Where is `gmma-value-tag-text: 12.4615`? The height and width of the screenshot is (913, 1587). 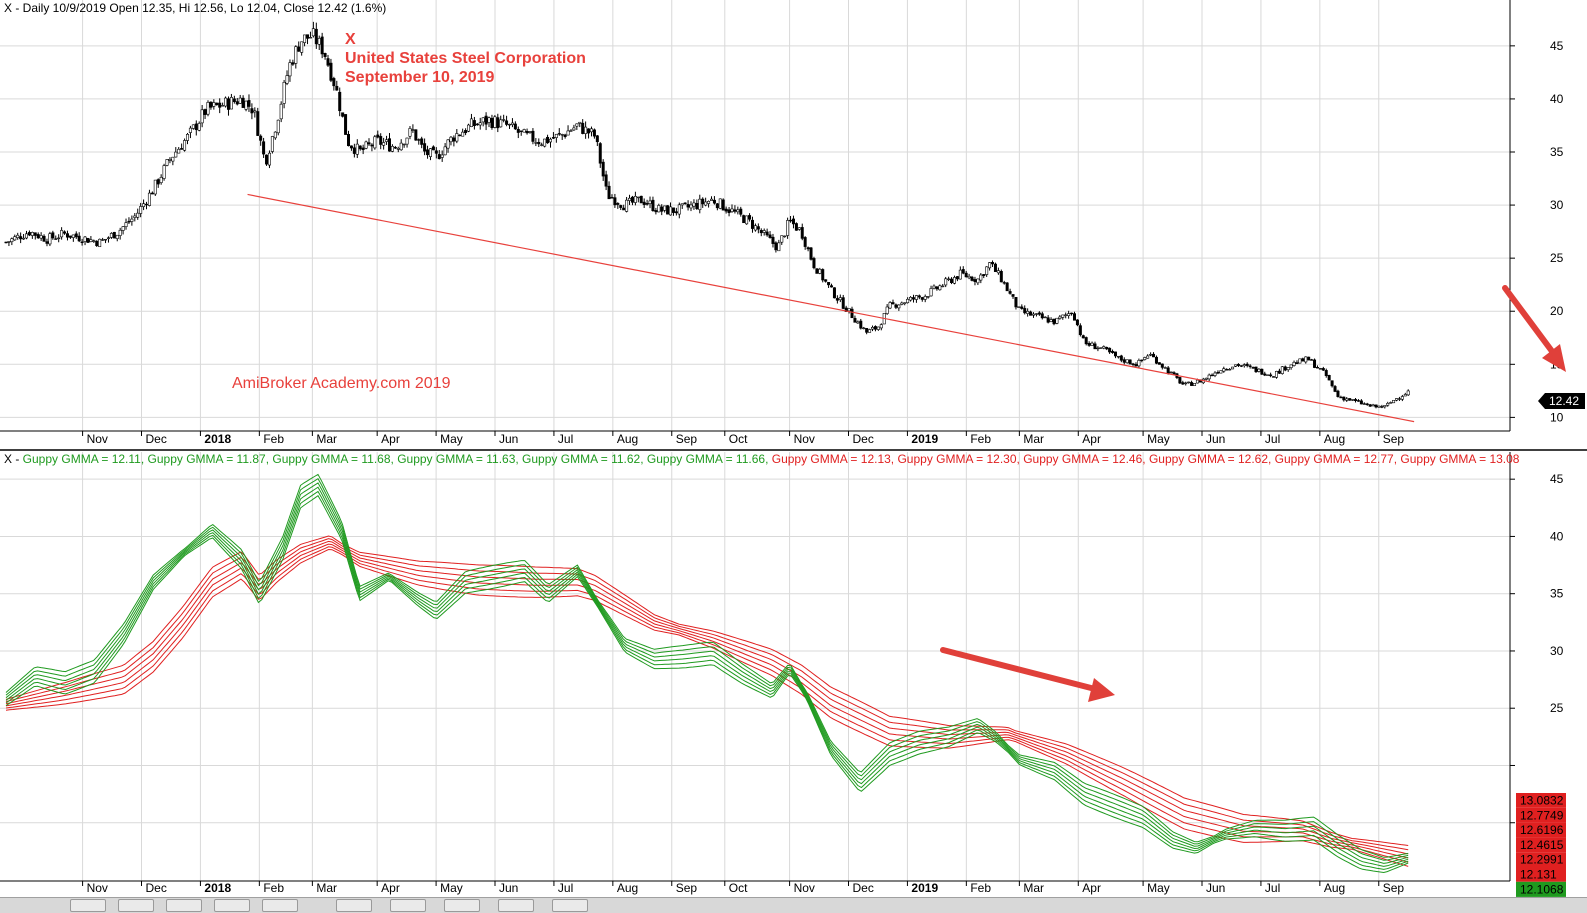 gmma-value-tag-text: 12.4615 is located at coordinates (1542, 845).